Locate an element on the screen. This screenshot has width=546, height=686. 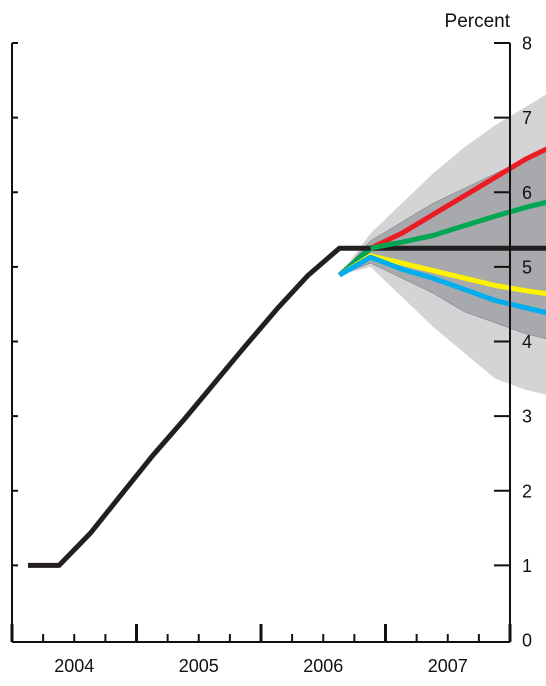
y-axis-label: Percent is located at coordinates (478, 21).